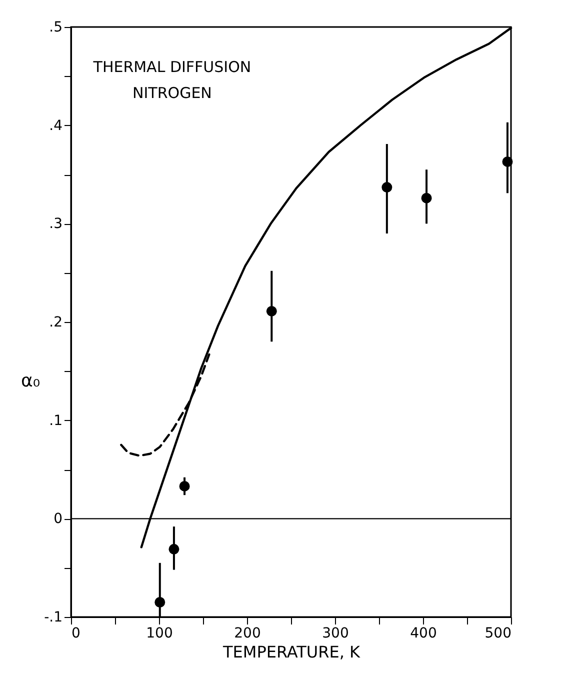 Image resolution: width=587 pixels, height=685 pixels. Describe the element at coordinates (55, 420) in the screenshot. I see `y-tick-label: .1` at that location.